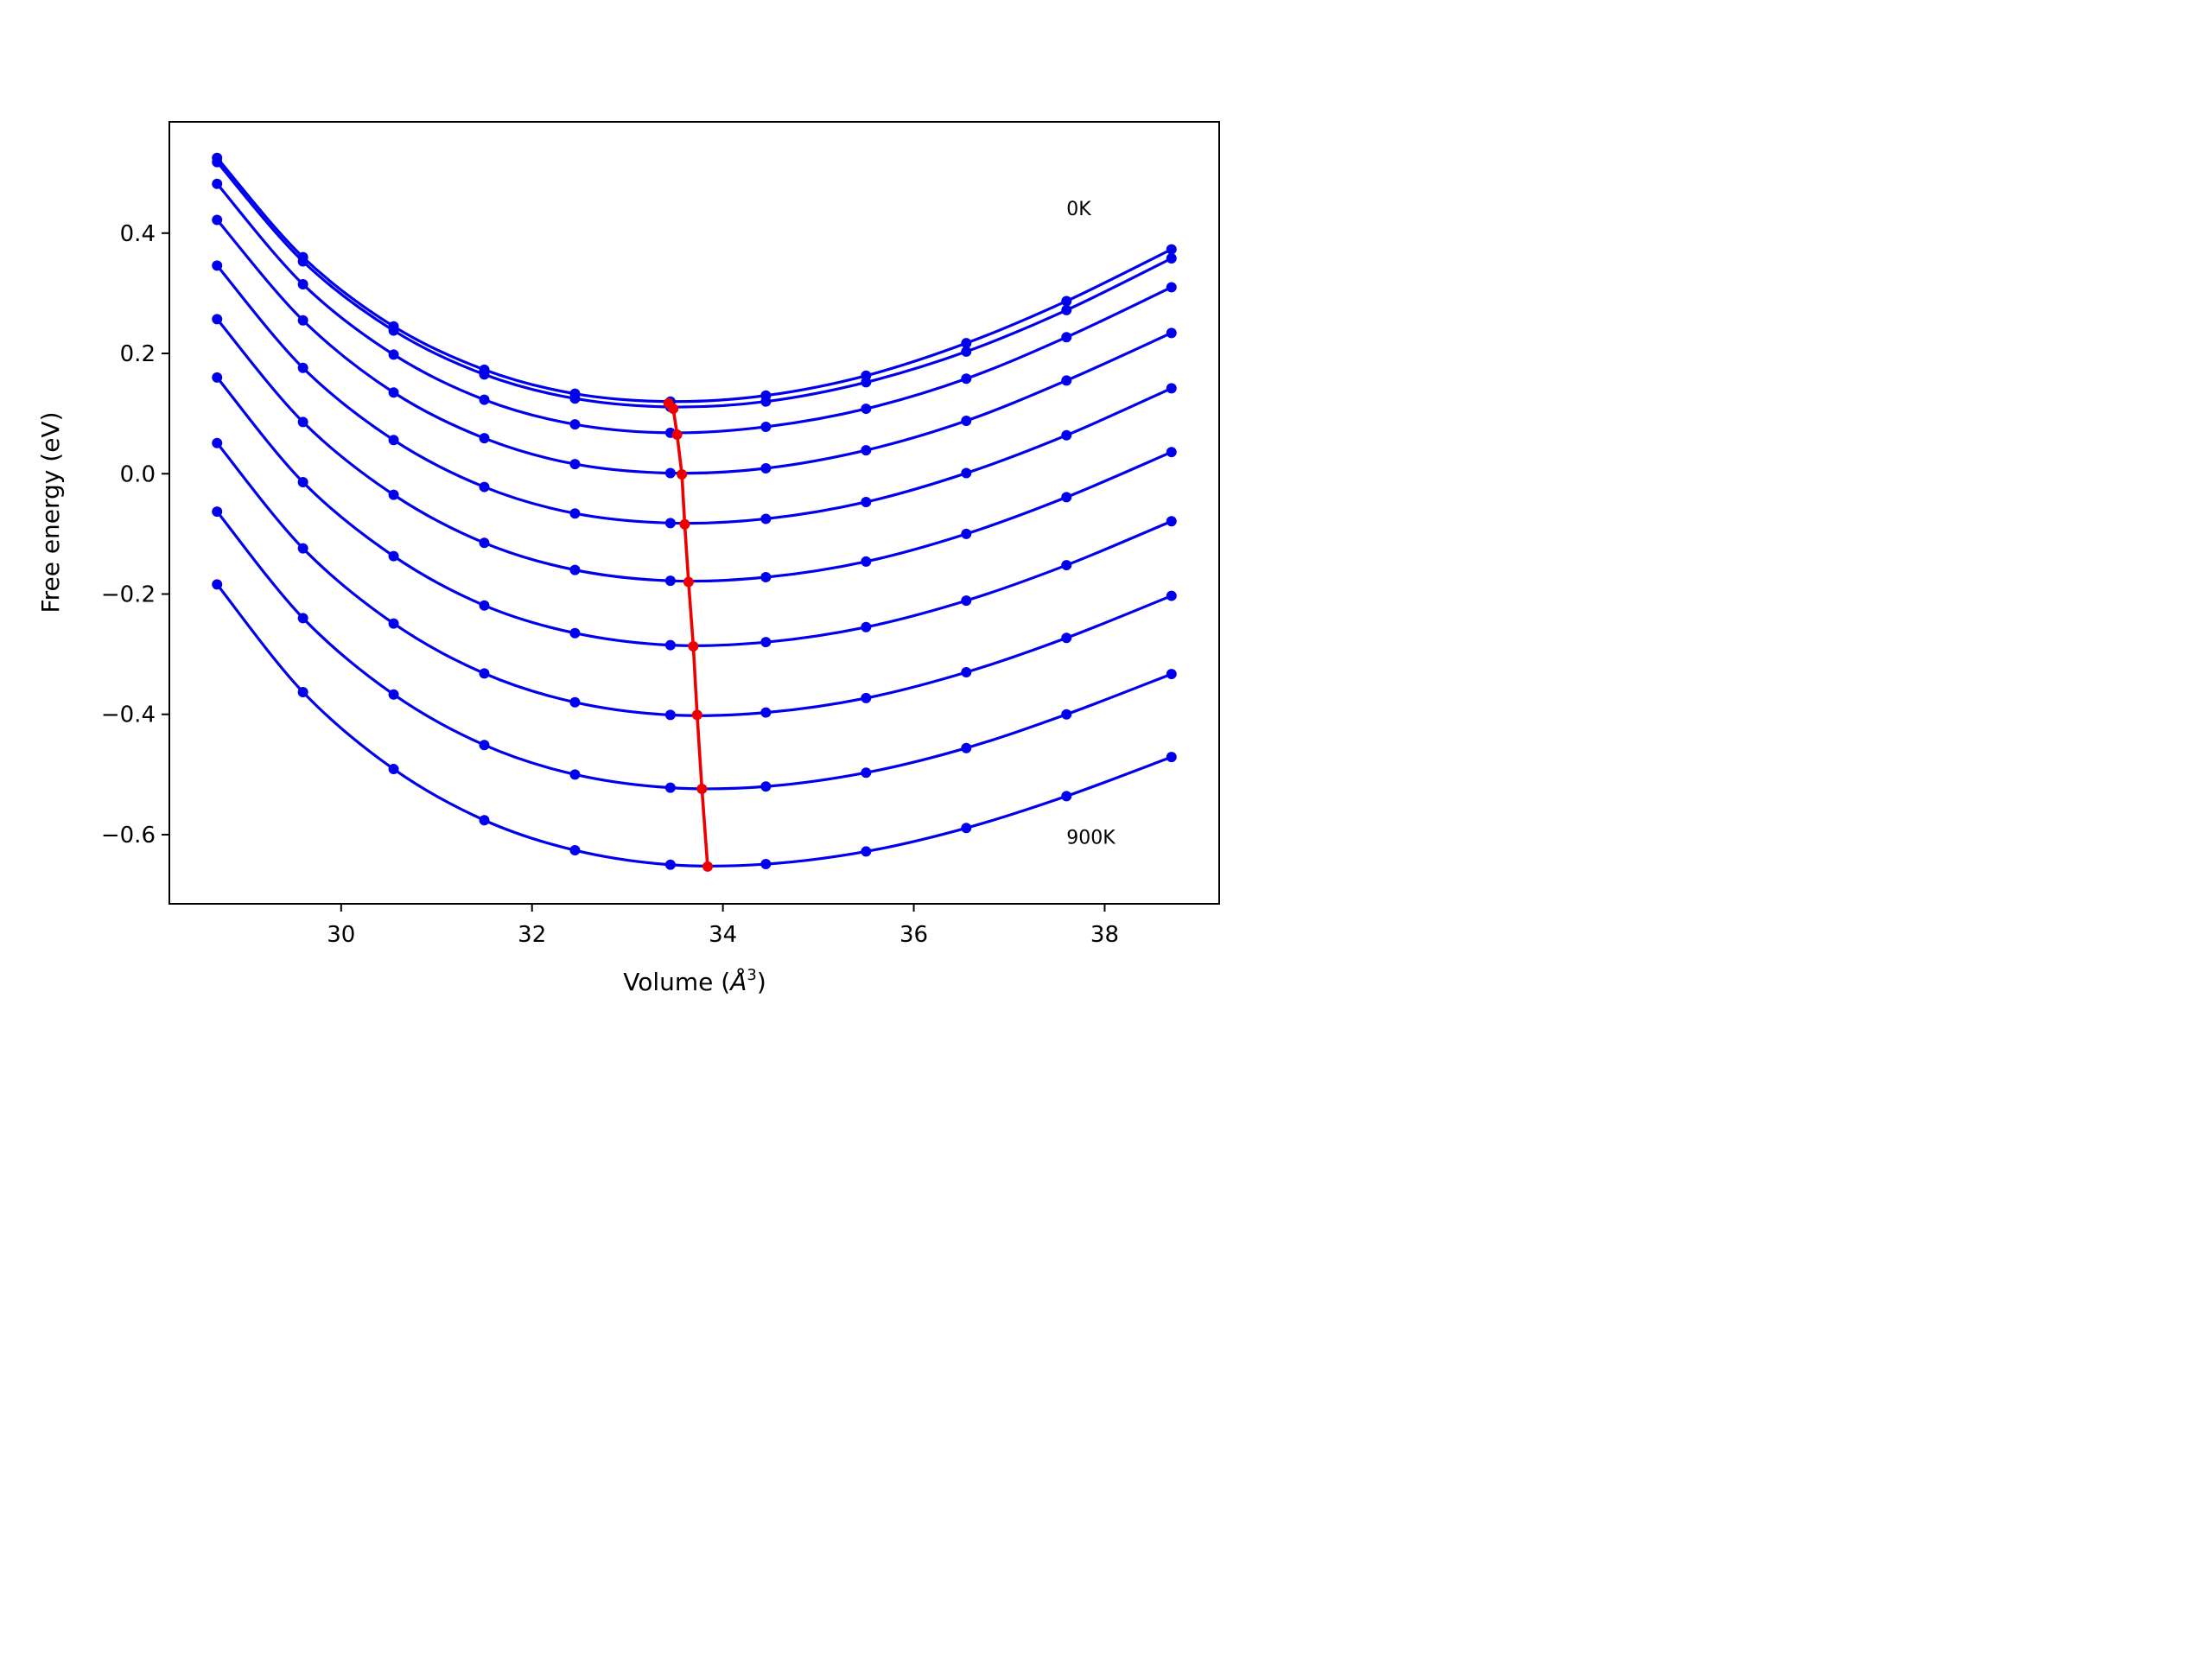 The height and width of the screenshot is (1659, 2212). Describe the element at coordinates (723, 926) in the screenshot. I see `x-axis: 30 32 34 36 38` at that location.